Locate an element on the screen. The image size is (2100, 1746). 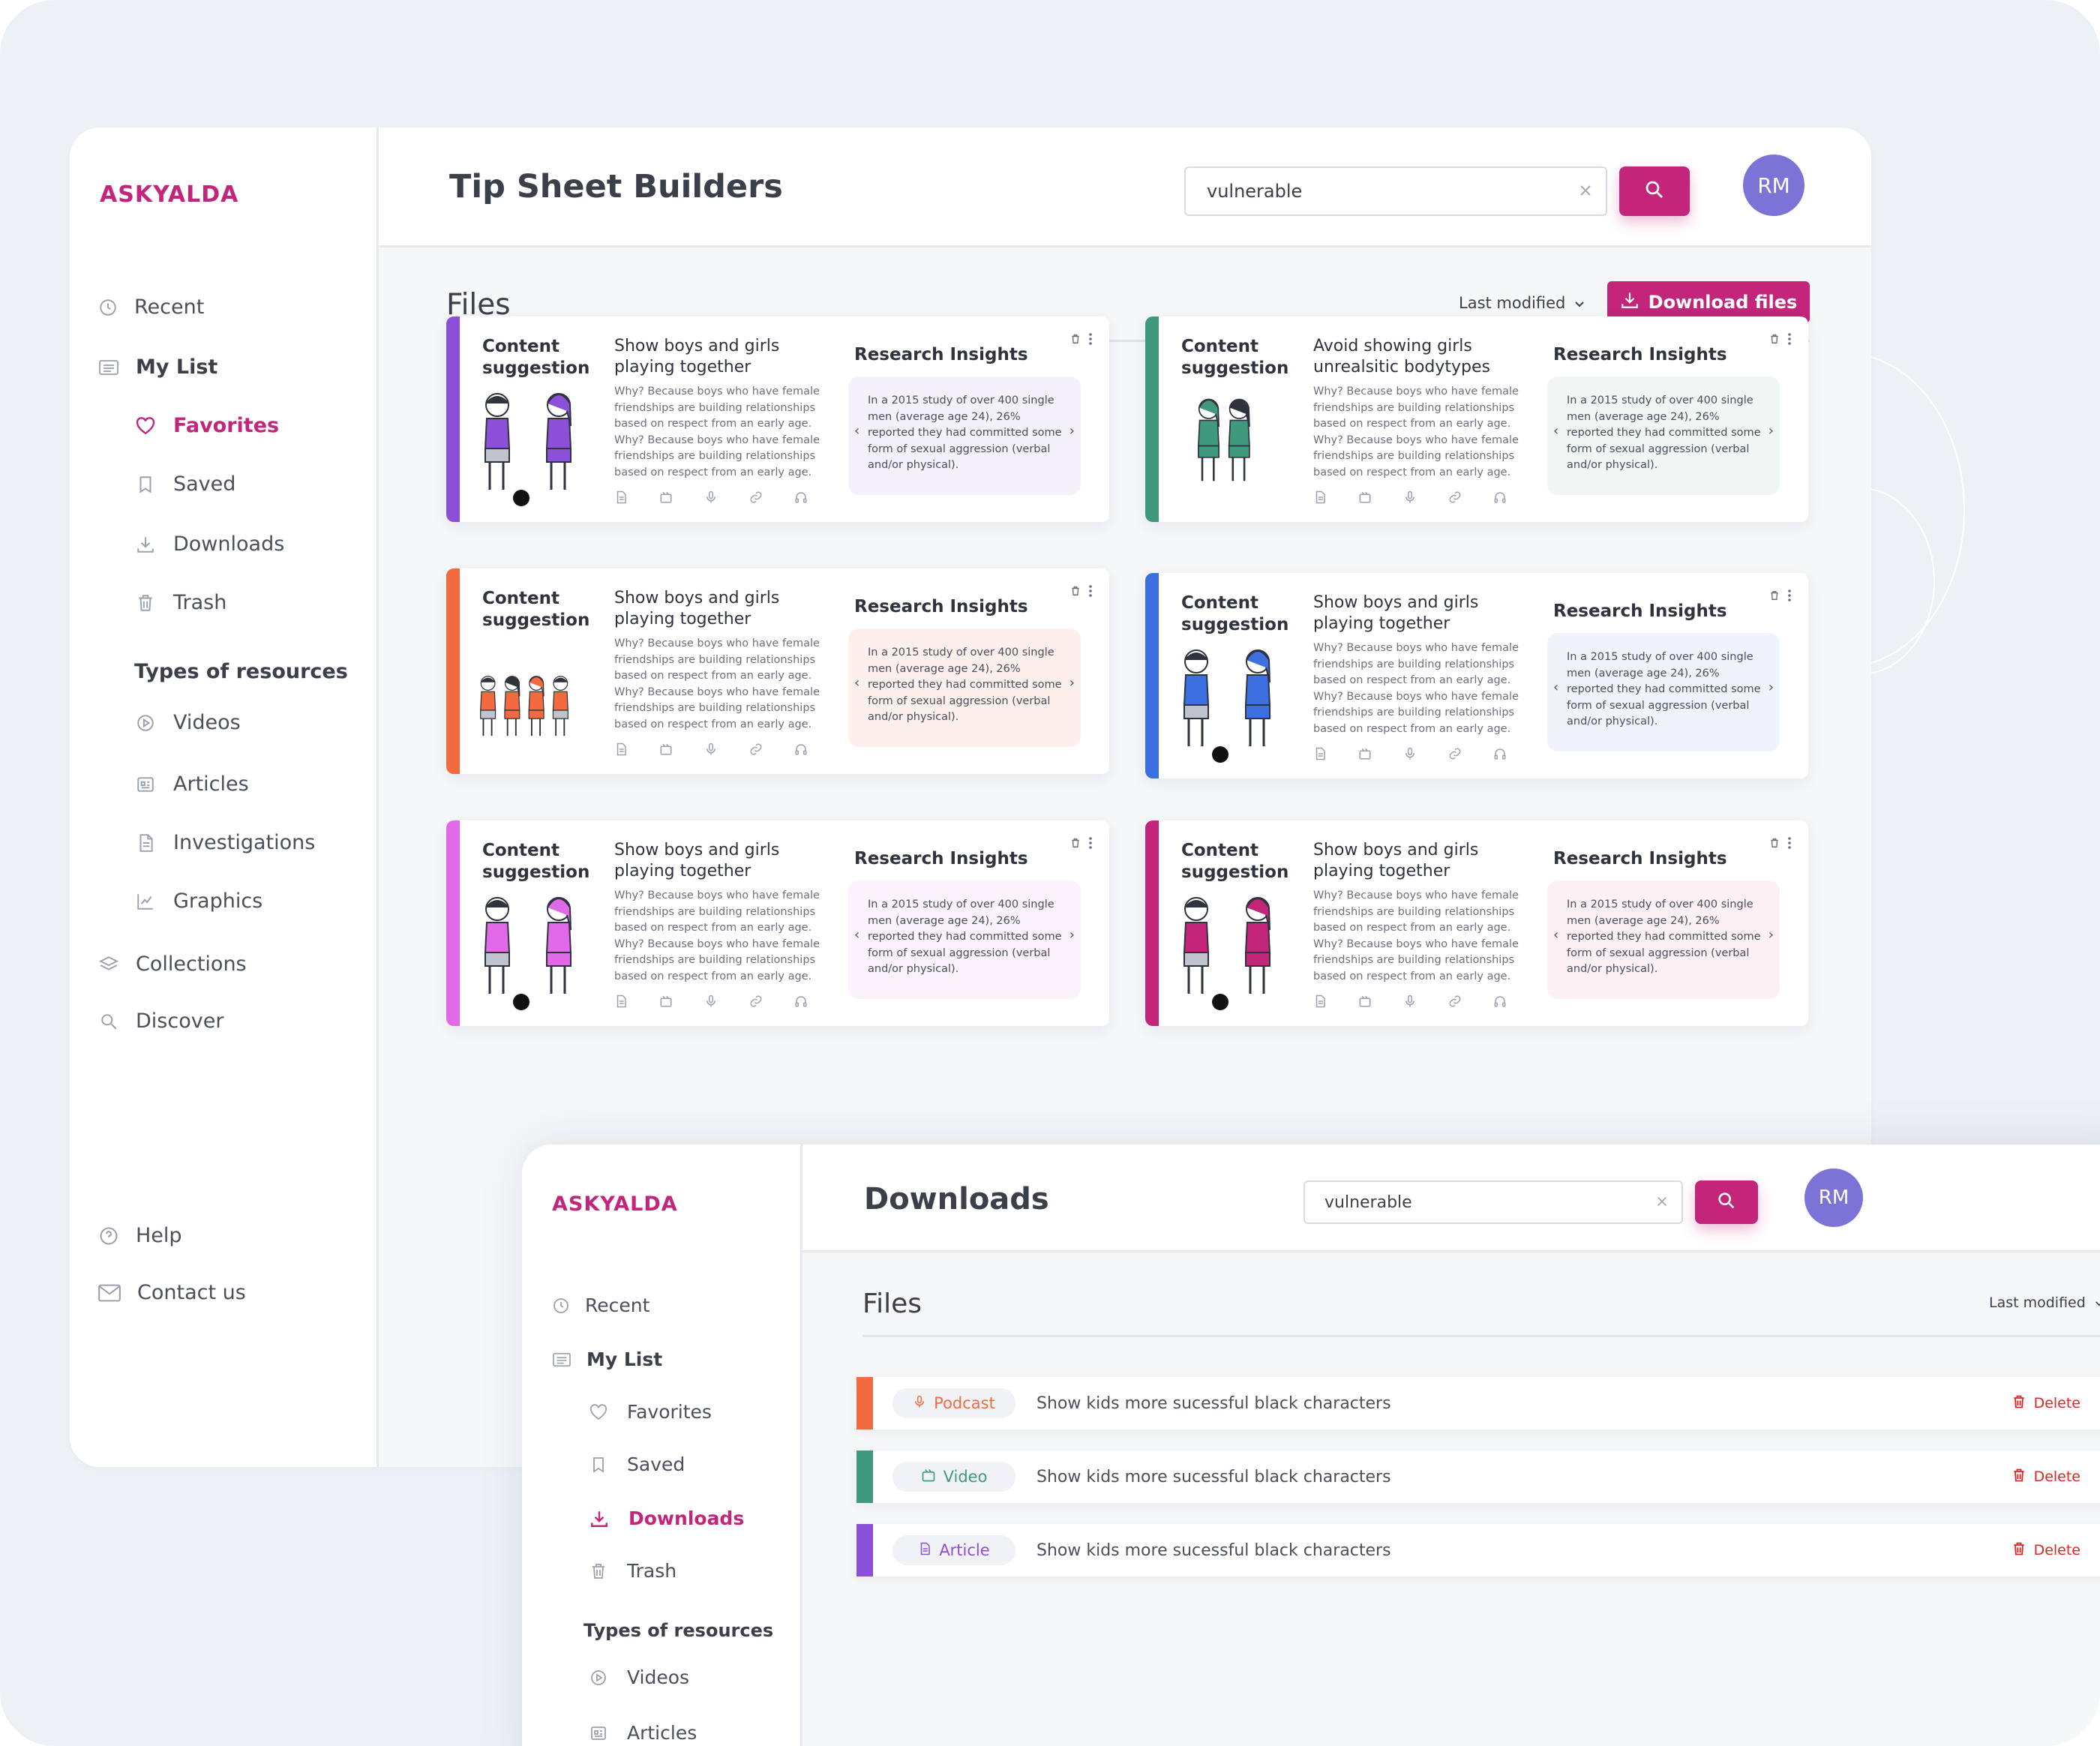
sidebar-item-collections: Collections is located at coordinates (172, 964).